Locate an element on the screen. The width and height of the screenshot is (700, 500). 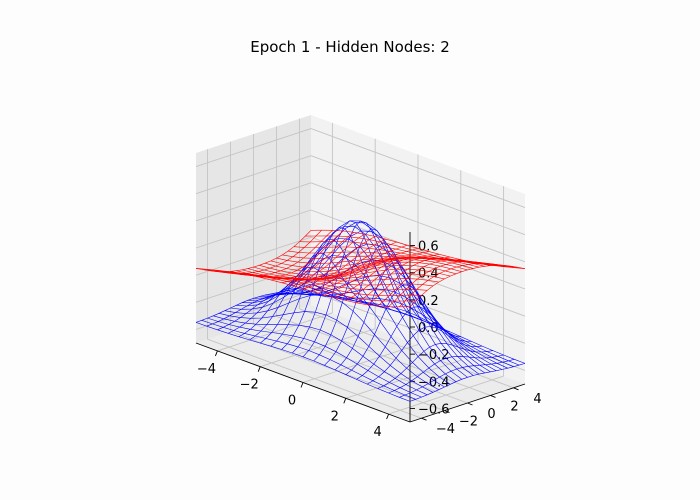
x-tick-label: 2 is located at coordinates (335, 416).